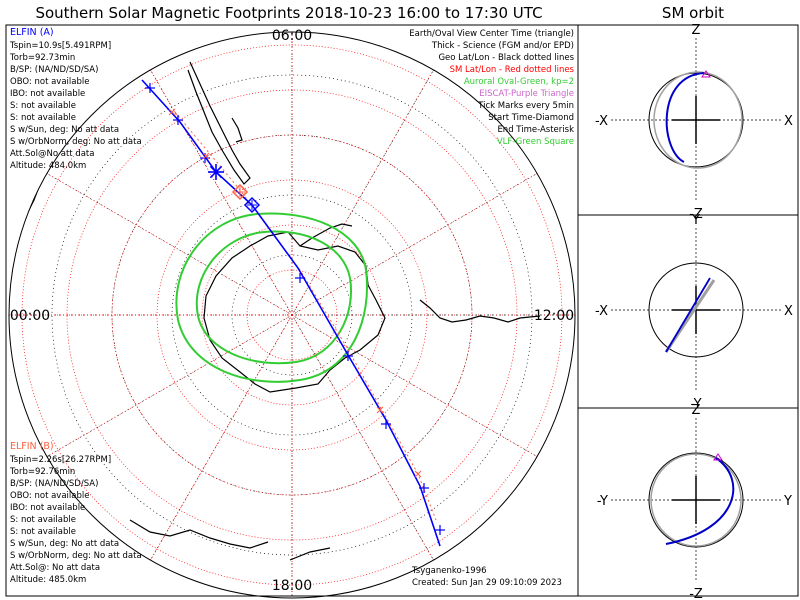  What do you see at coordinates (42, 472) in the screenshot?
I see `info-line: Torb=92.76min` at bounding box center [42, 472].